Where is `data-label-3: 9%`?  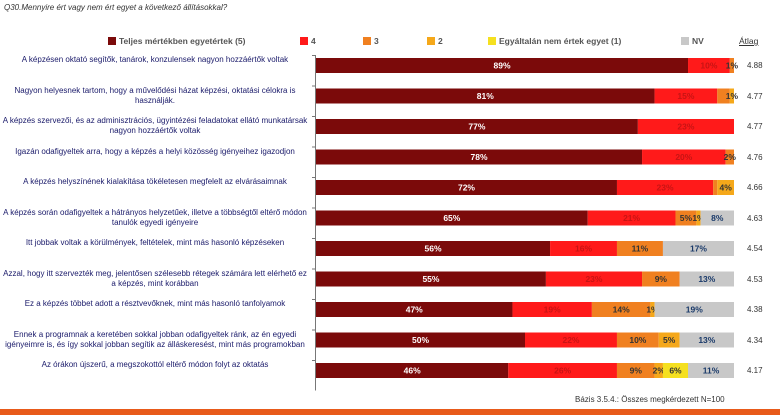
data-label-3: 9% is located at coordinates (636, 371).